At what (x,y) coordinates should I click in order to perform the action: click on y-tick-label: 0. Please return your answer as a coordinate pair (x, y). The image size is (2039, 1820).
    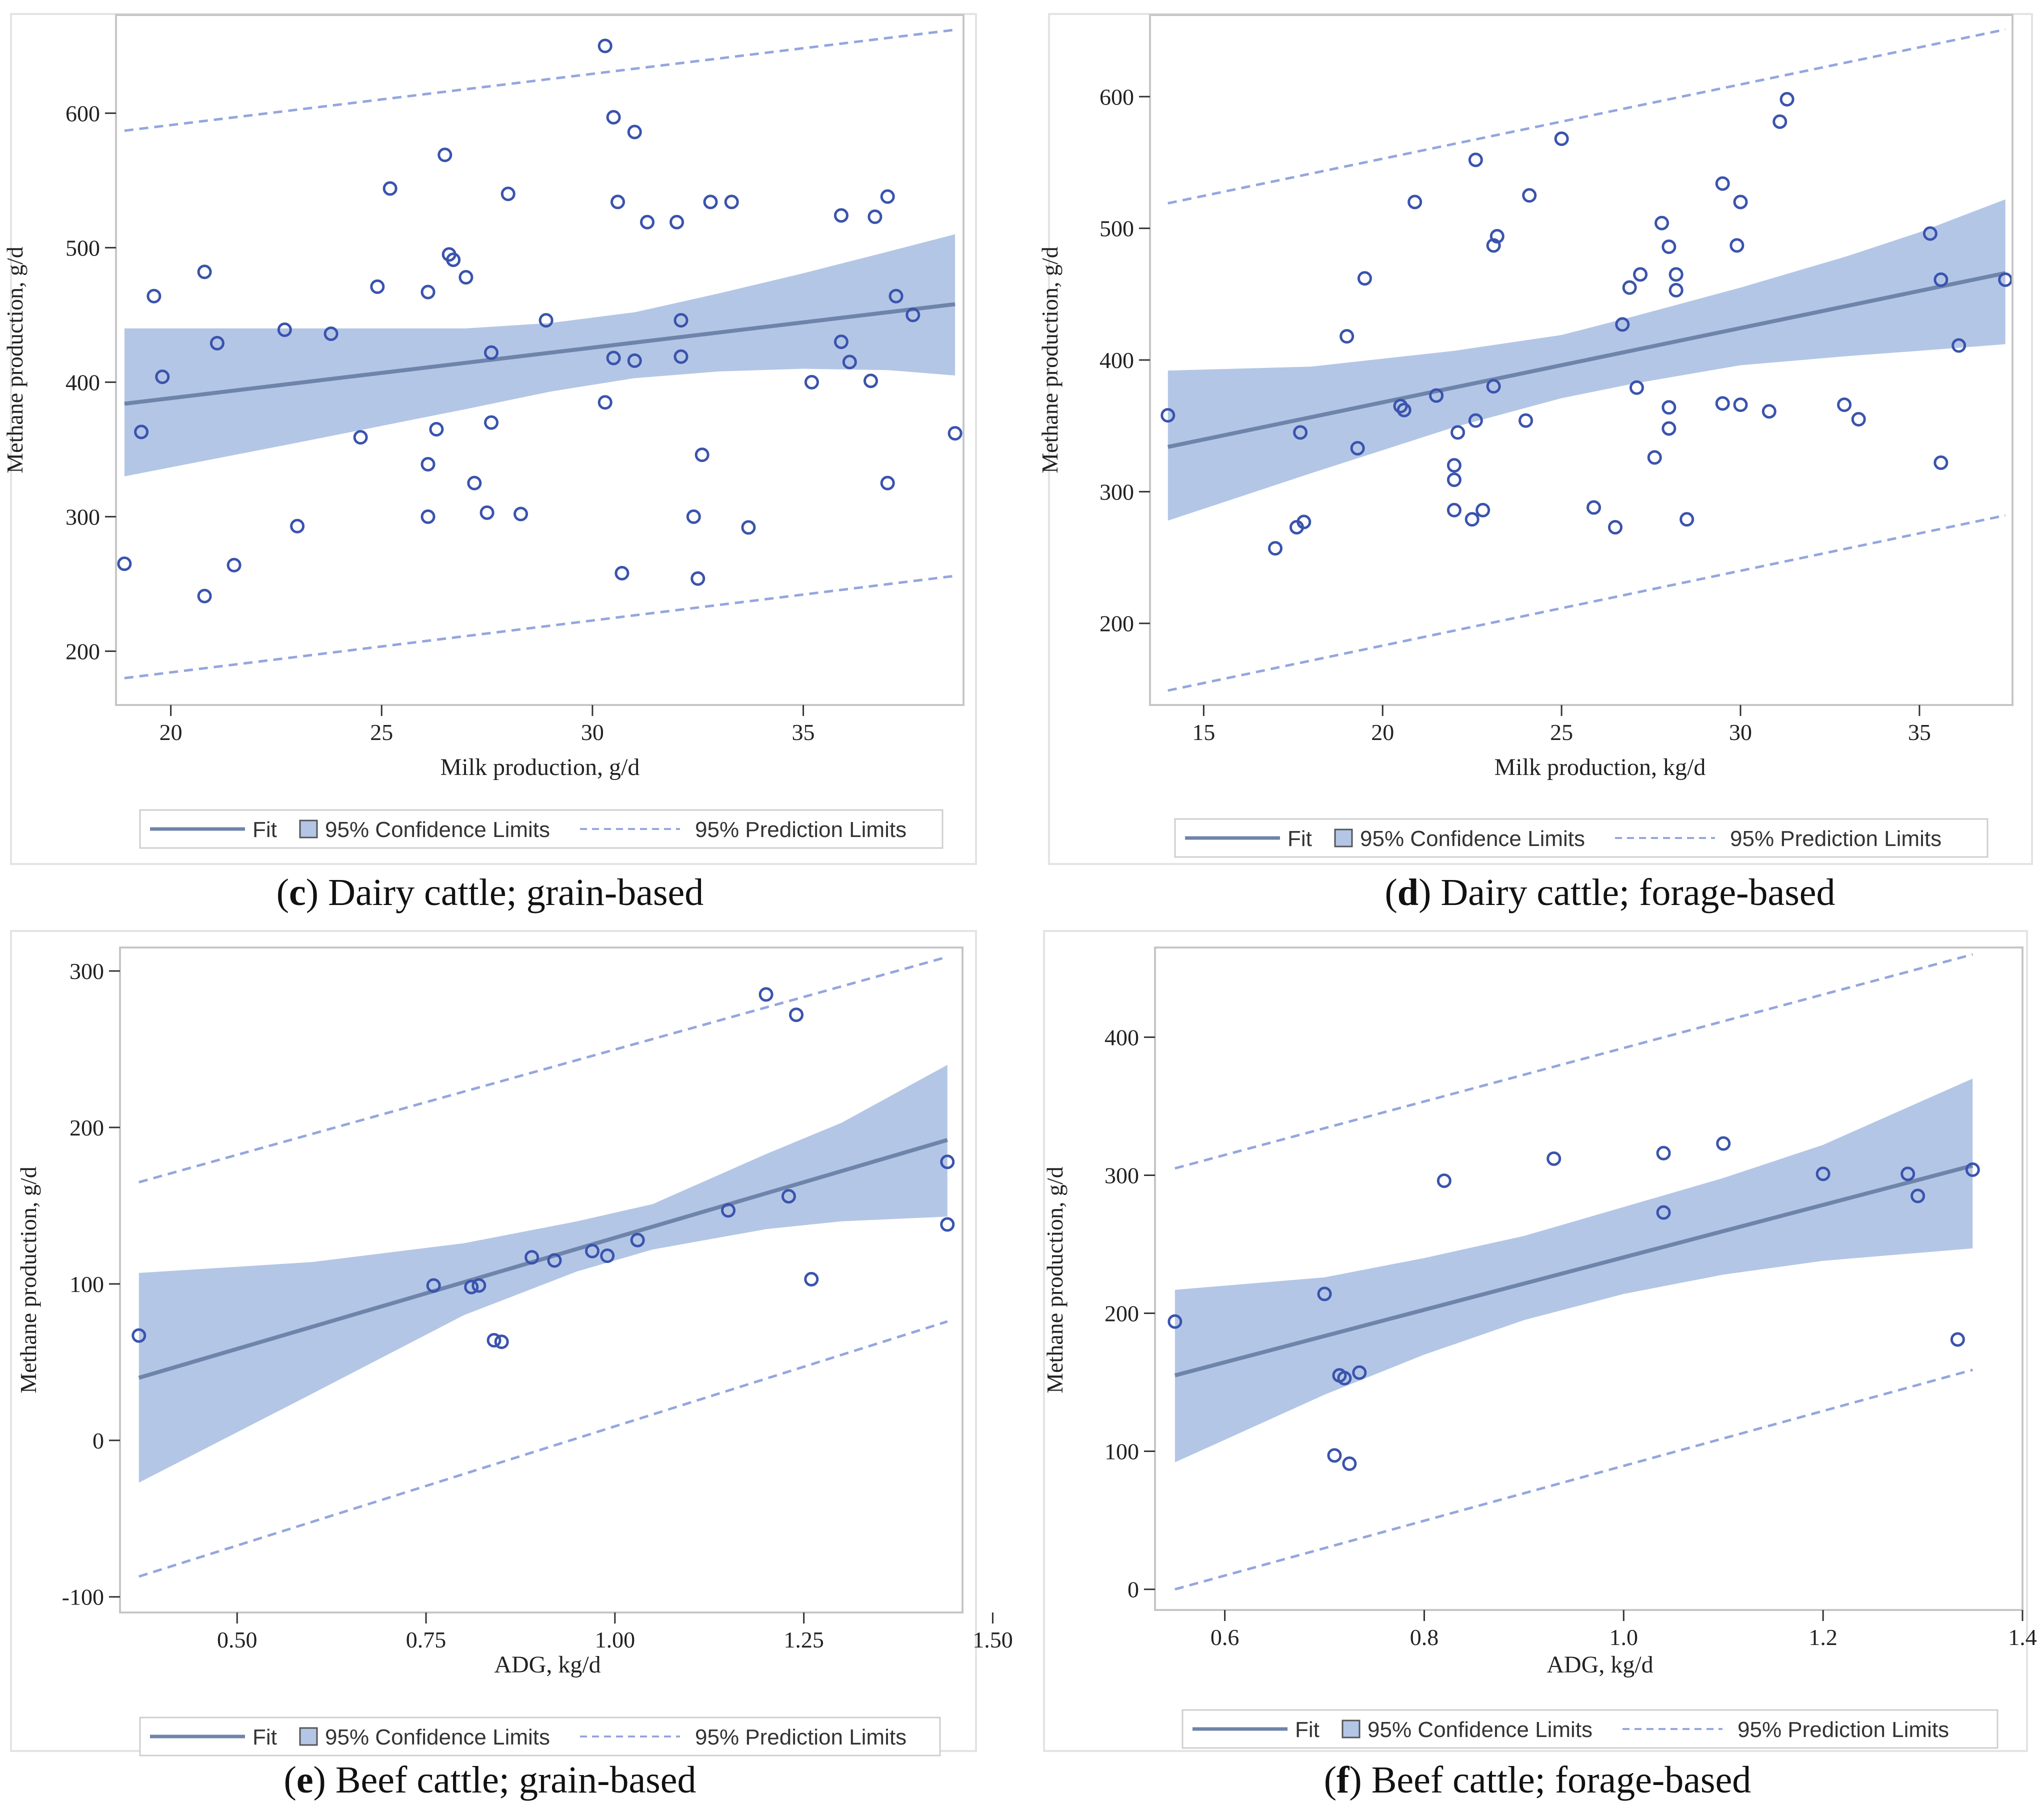
    Looking at the image, I should click on (1133, 1589).